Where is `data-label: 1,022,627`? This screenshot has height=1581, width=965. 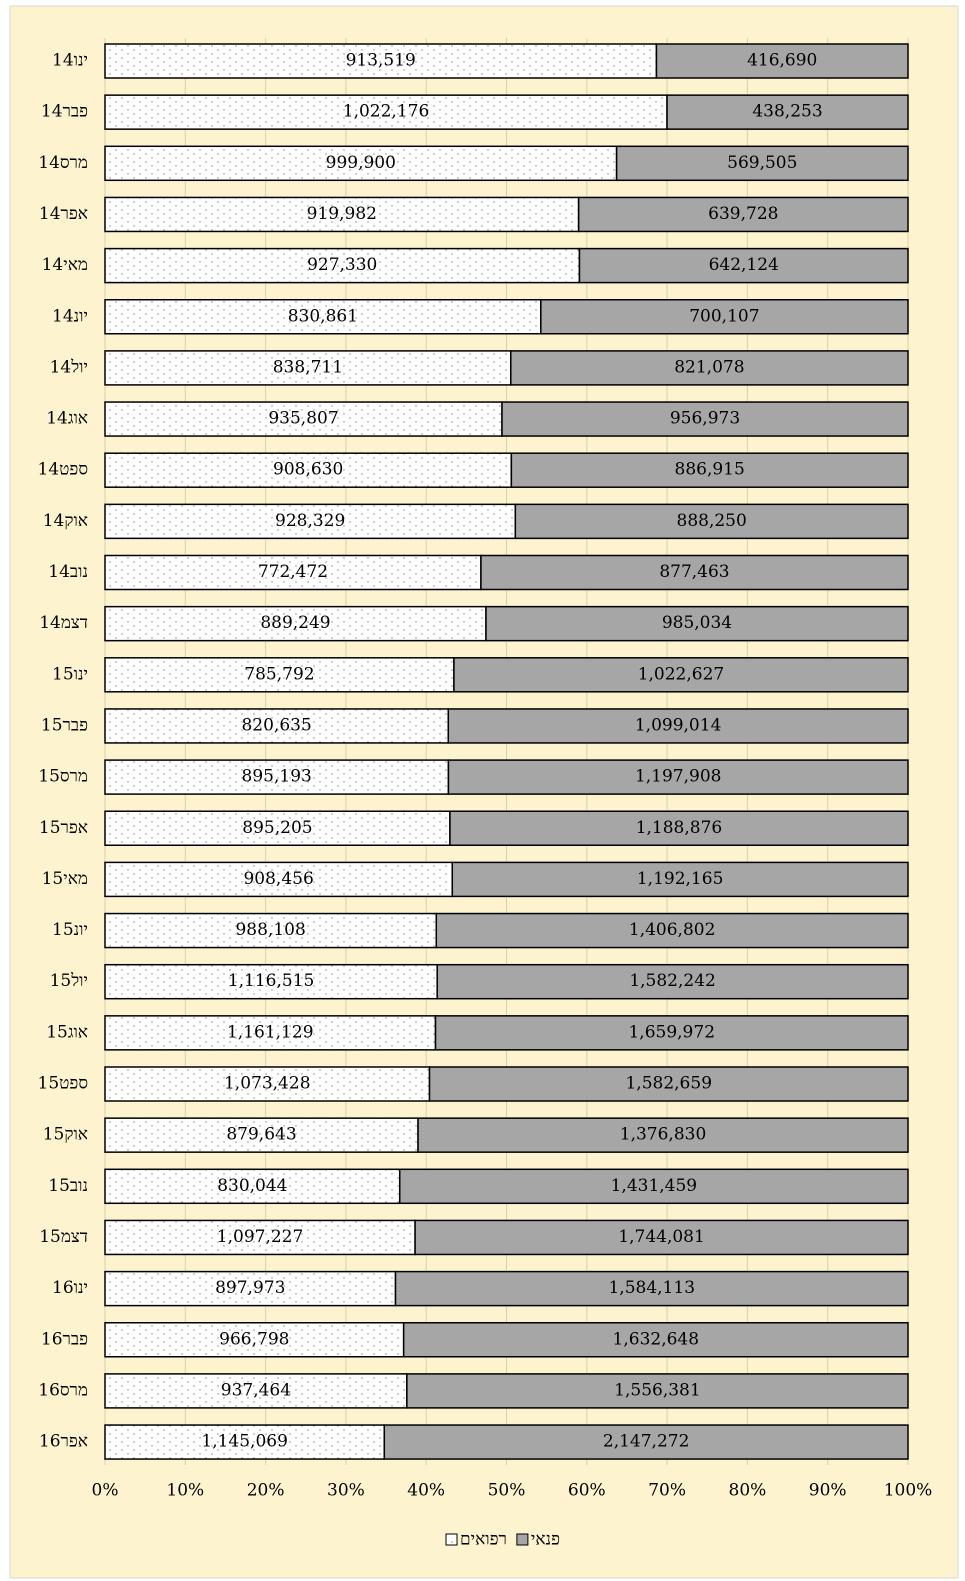
data-label: 1,022,627 is located at coordinates (681, 674).